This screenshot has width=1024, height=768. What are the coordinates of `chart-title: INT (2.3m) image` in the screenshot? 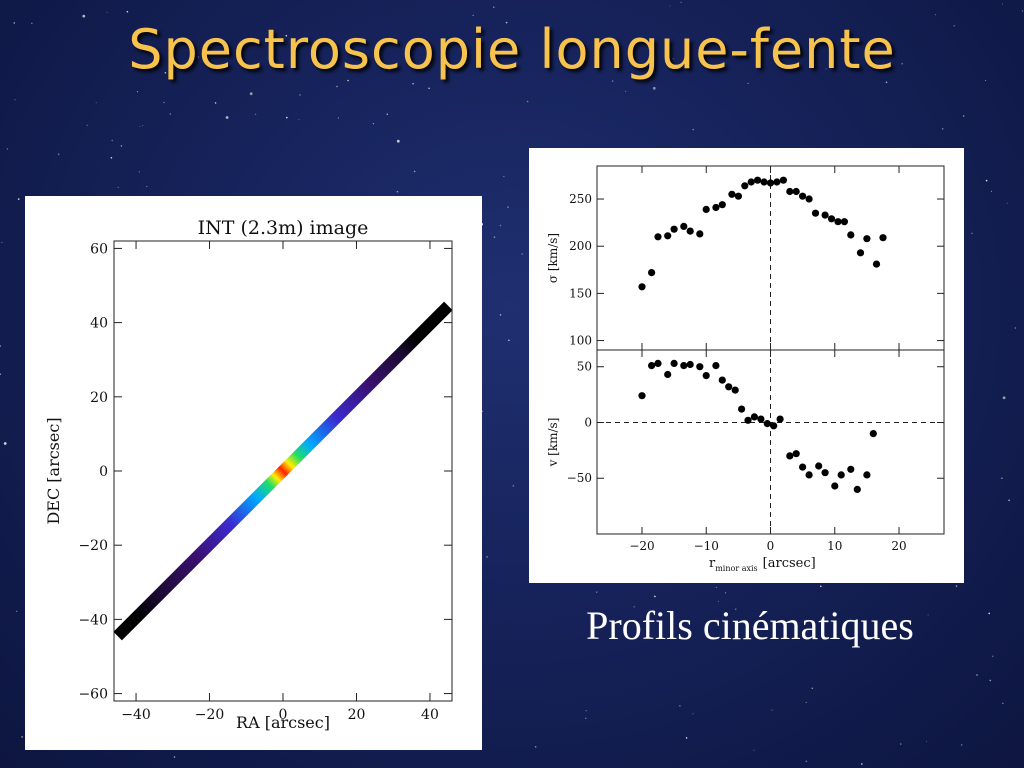 It's located at (283, 228).